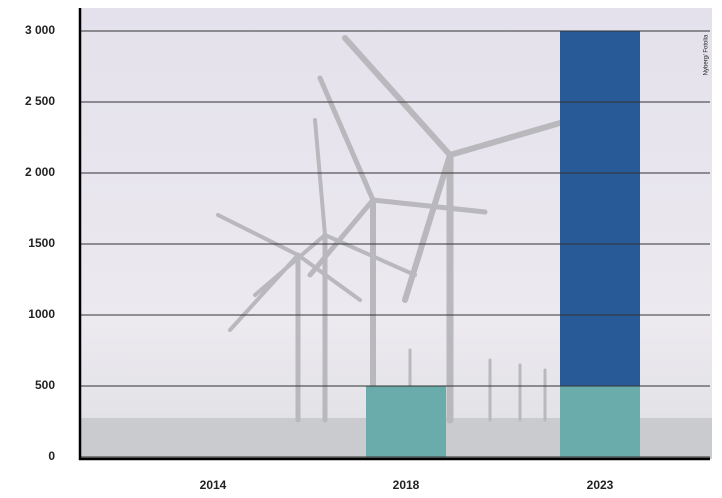 This screenshot has width=722, height=498. Describe the element at coordinates (40, 30) in the screenshot. I see `y-tick-label: 3 000` at that location.